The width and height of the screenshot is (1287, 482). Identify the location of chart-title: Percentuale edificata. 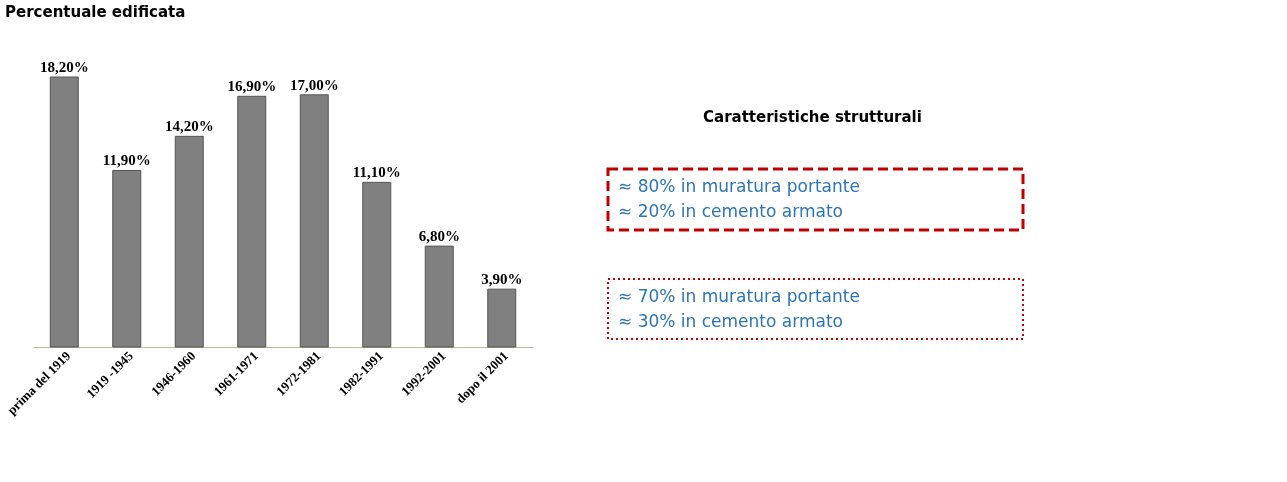
(95, 12).